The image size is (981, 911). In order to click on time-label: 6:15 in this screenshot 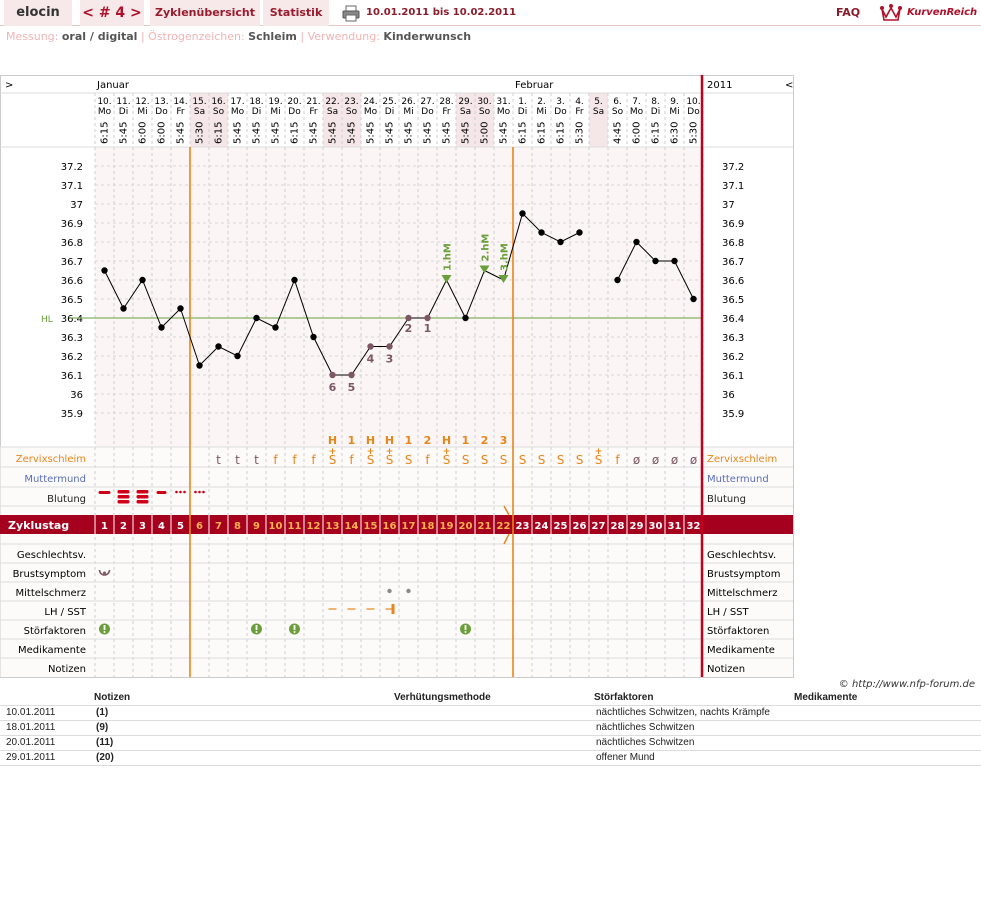, I will do `click(523, 133)`.